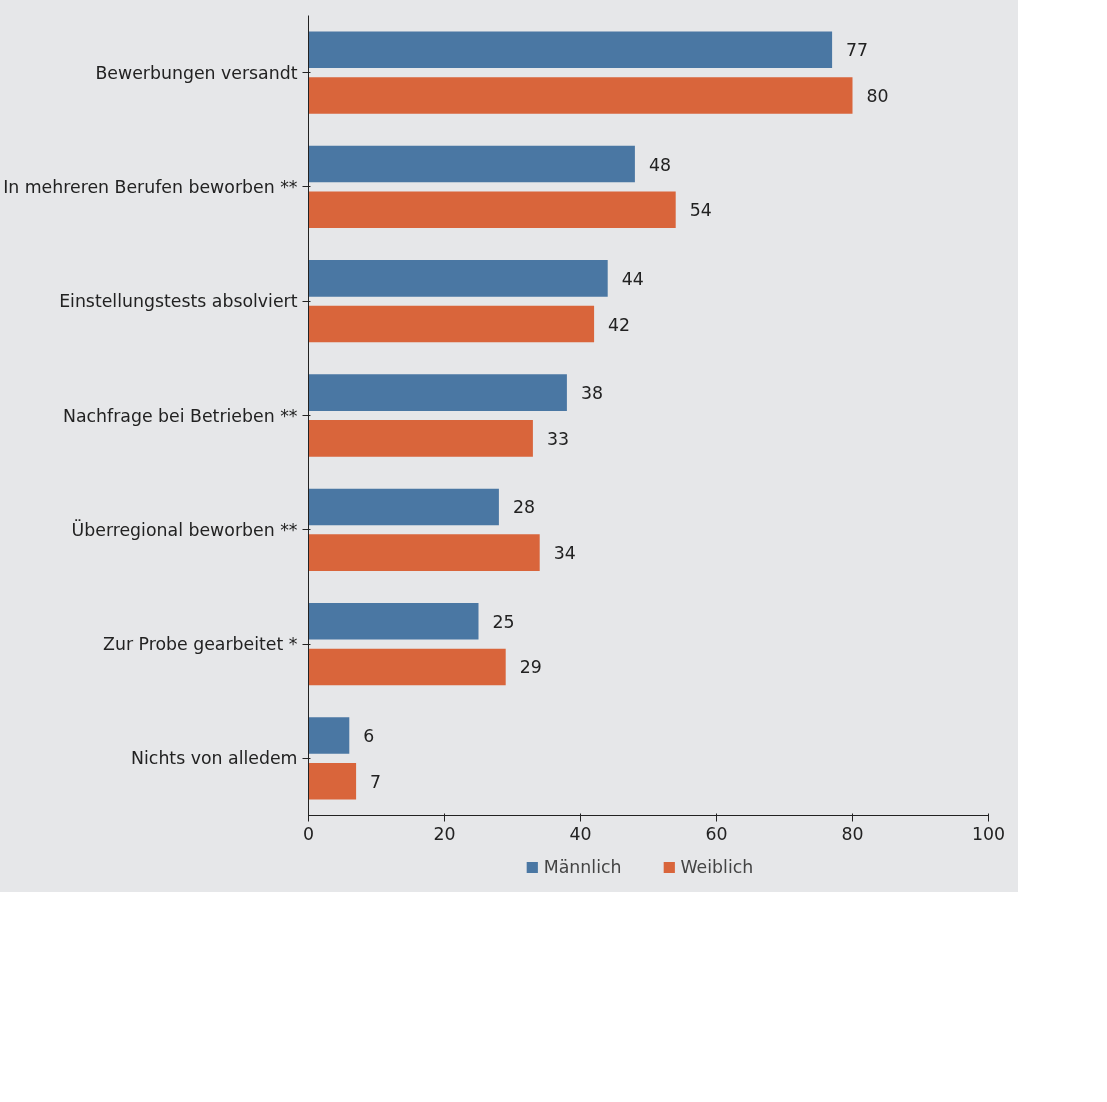 This screenshot has width=1107, height=1102. I want to click on y-tick-label: Nichts von alledem, so click(214, 758).